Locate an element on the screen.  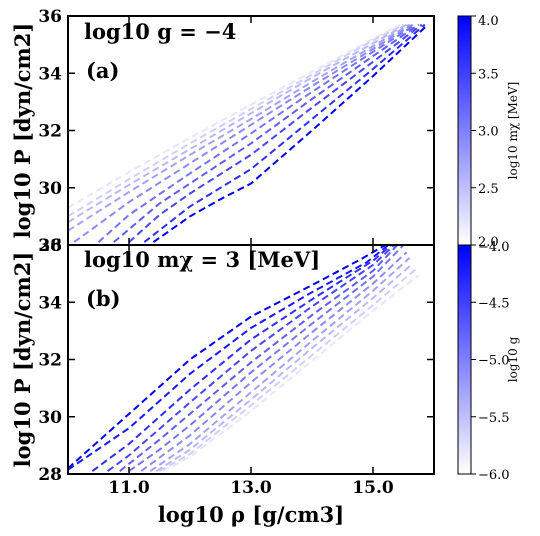
cbtick-label-b-4: −4.0 is located at coordinates (494, 247).